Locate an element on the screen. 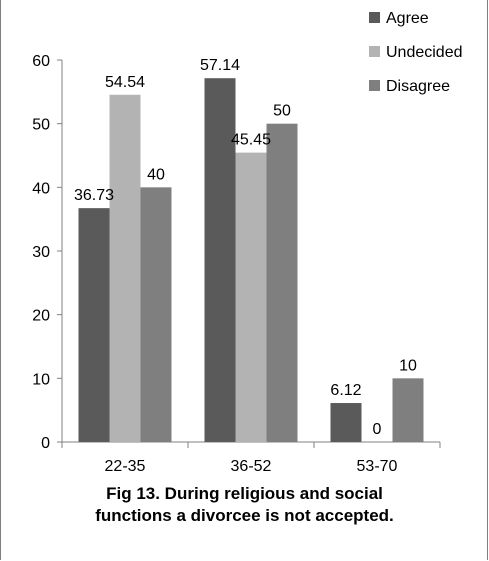  y-tick-label: 0 is located at coordinates (45, 443).